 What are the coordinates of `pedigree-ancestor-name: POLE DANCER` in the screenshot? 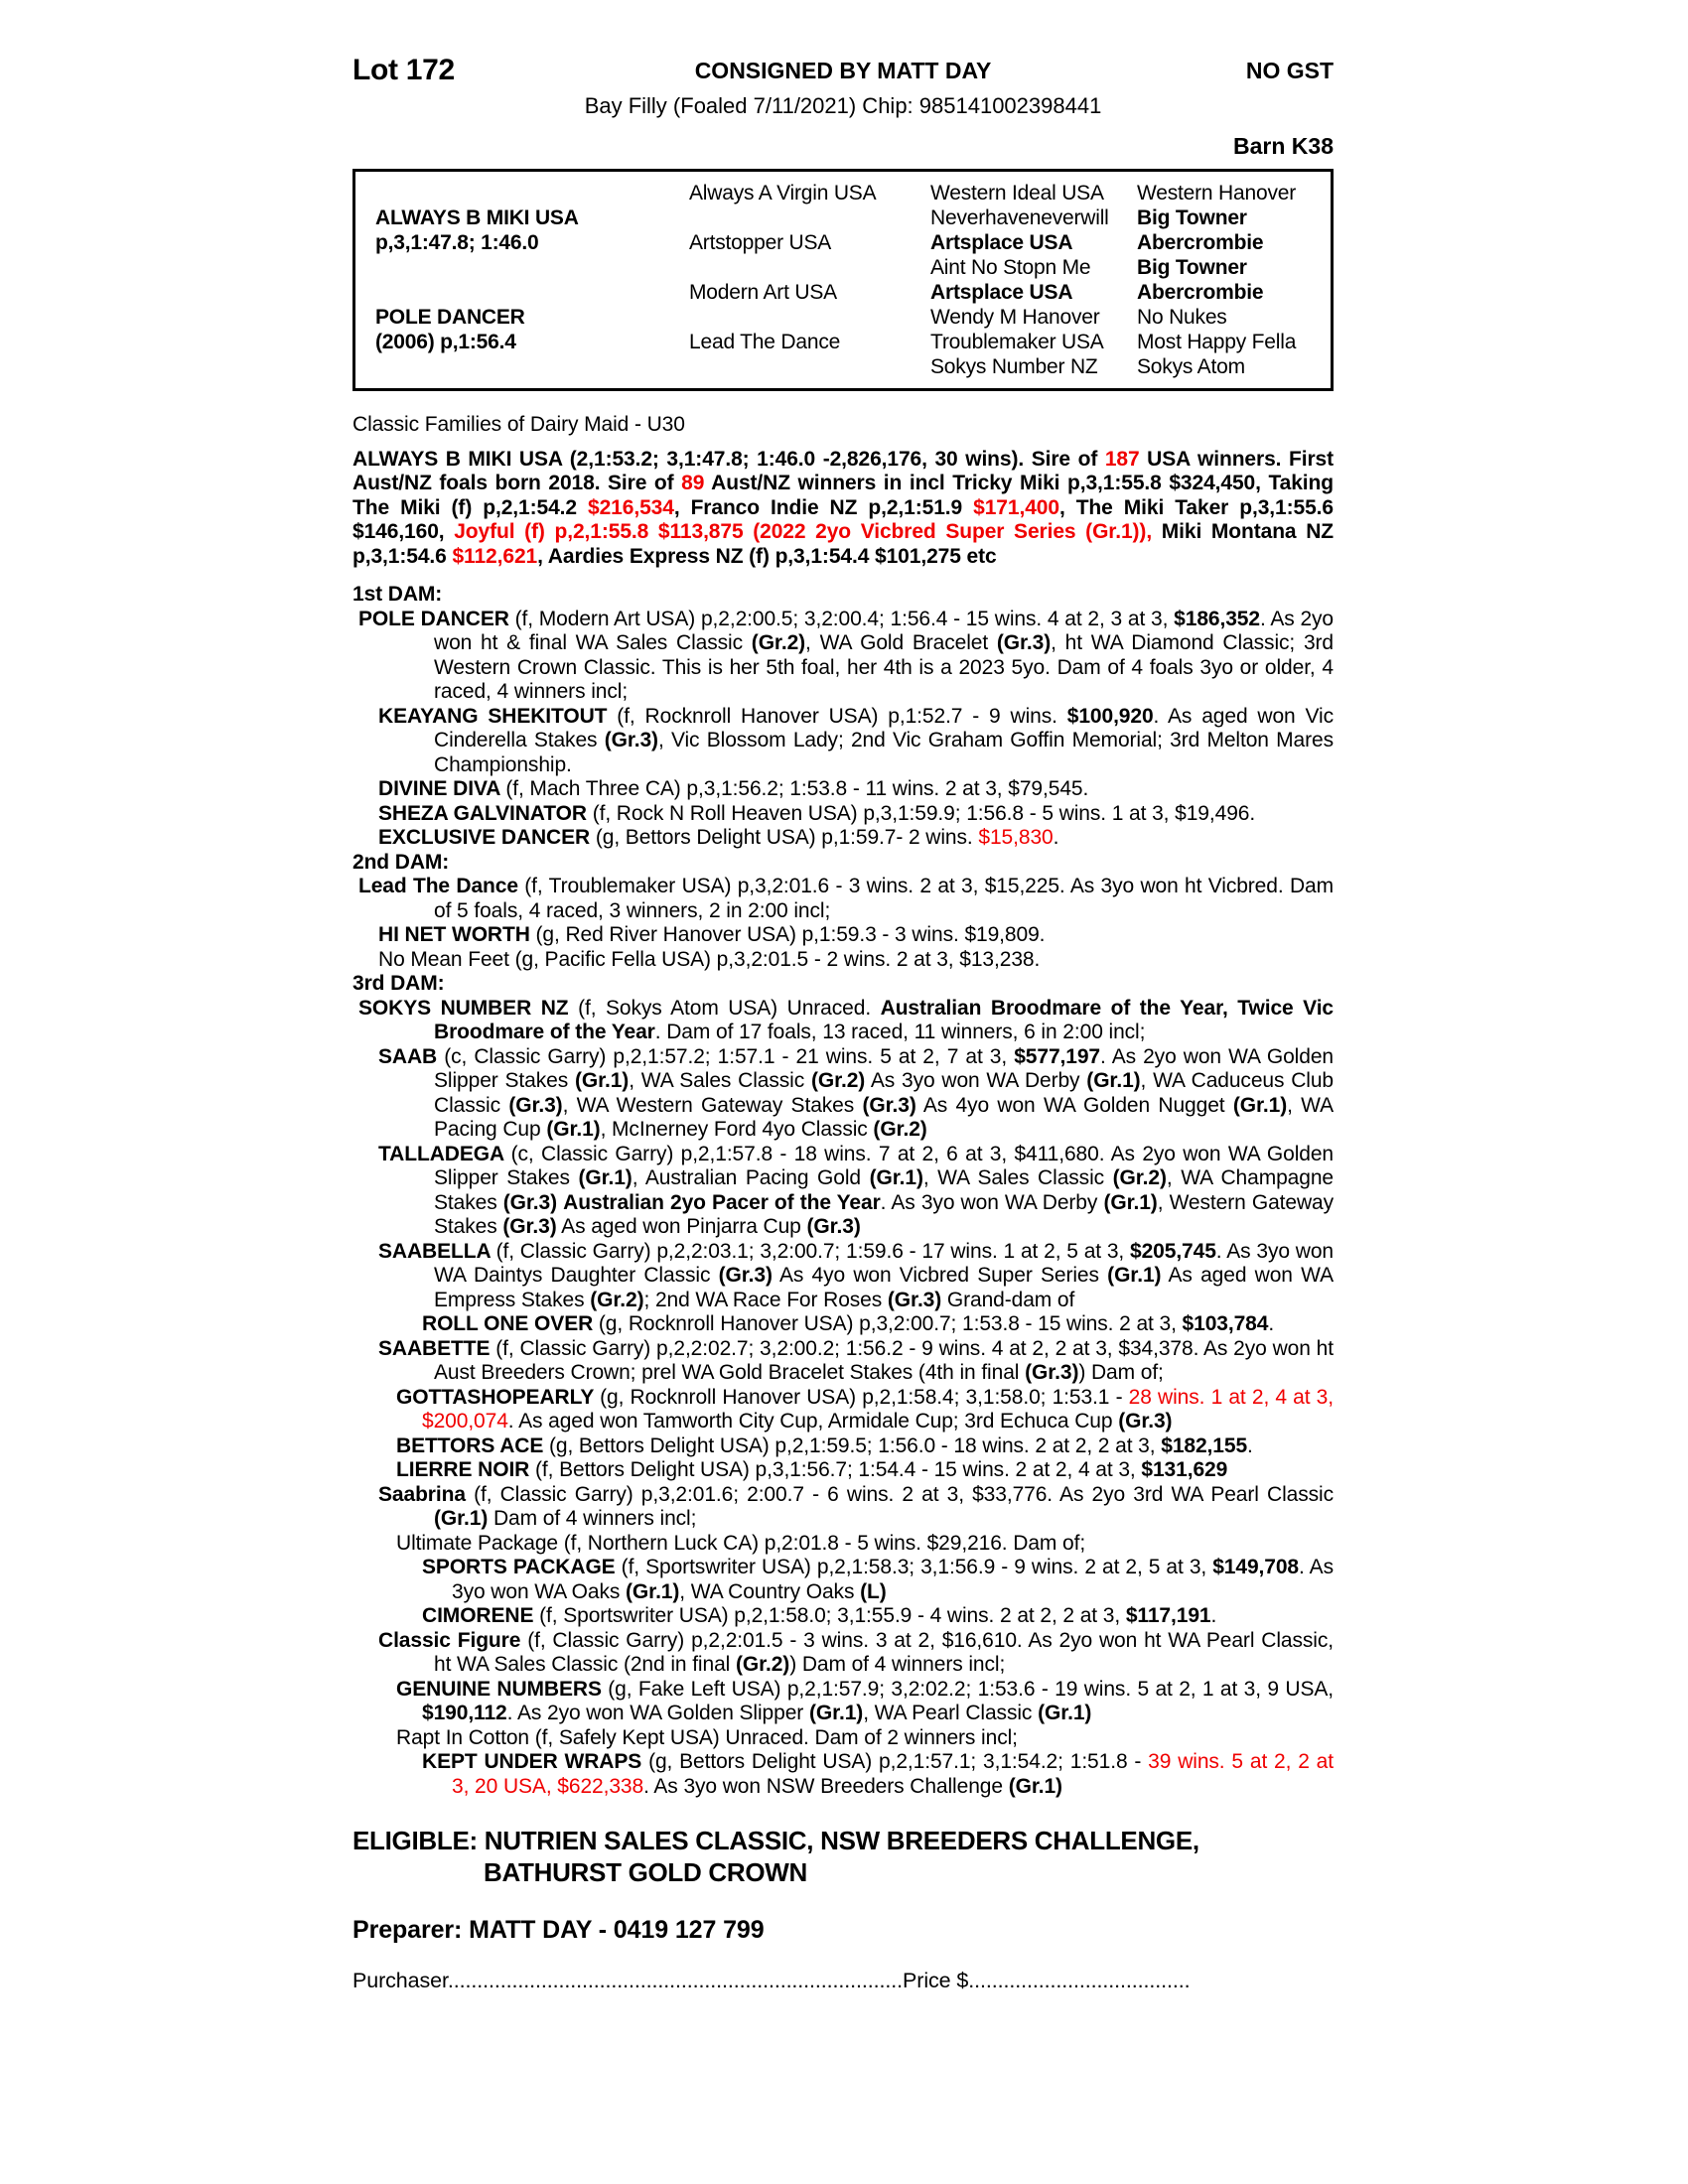 It's located at (450, 317).